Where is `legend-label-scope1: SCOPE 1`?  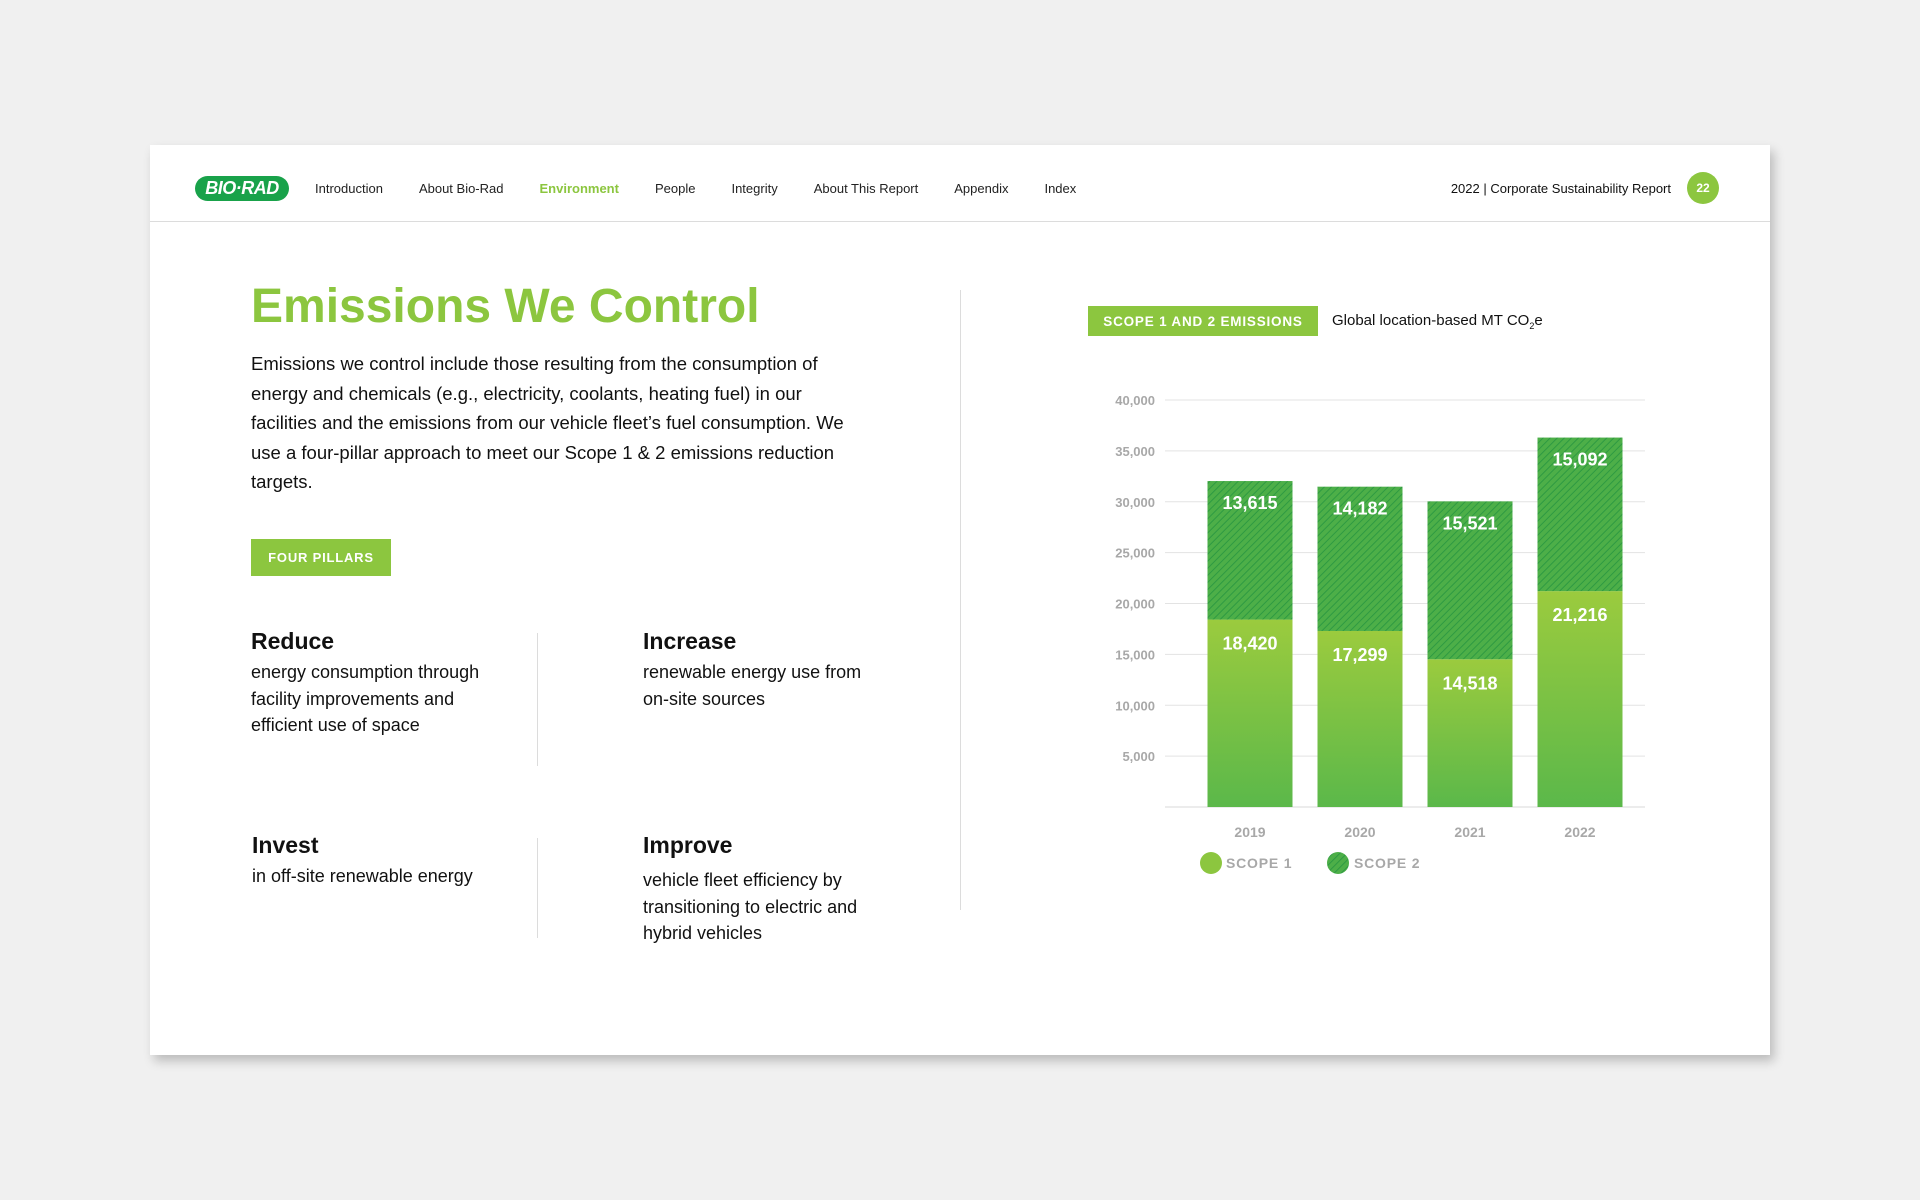
legend-label-scope1: SCOPE 1 is located at coordinates (1259, 863).